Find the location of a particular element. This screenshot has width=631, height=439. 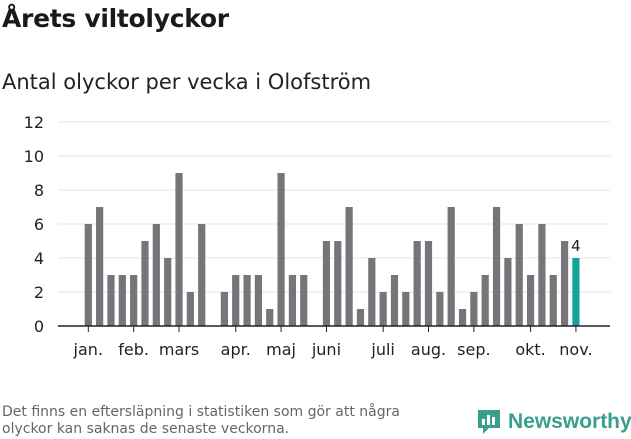

x-tick-label: apr. is located at coordinates (236, 349).